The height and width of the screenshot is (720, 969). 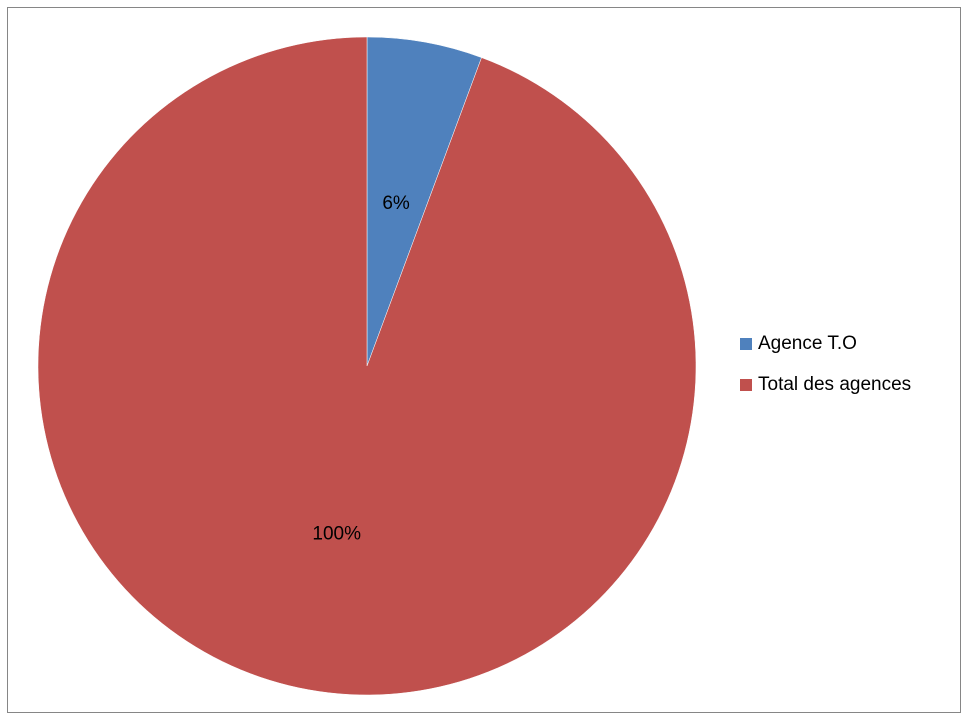 I want to click on legend: Agence T.O Total des agences, so click(x=825, y=373).